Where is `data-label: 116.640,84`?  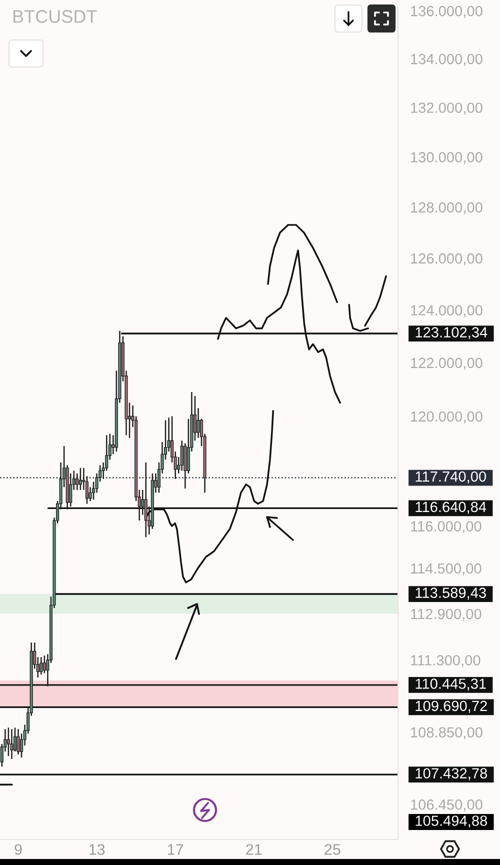
data-label: 116.640,84 is located at coordinates (451, 508).